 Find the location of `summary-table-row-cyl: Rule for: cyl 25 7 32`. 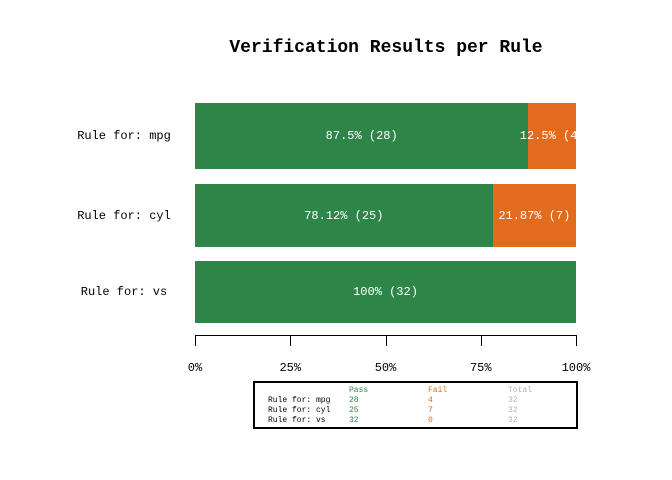

summary-table-row-cyl: Rule for: cyl 25 7 32 is located at coordinates (415, 411).